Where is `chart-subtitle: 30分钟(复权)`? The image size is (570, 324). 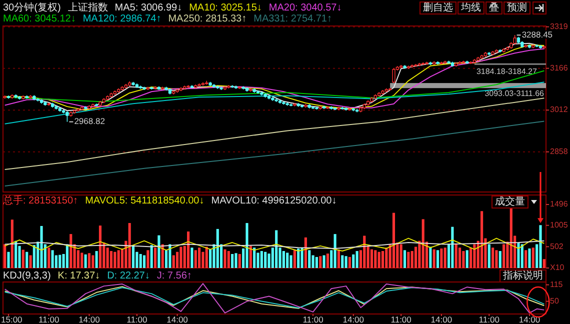
chart-subtitle: 30分钟(复权) is located at coordinates (32, 8).